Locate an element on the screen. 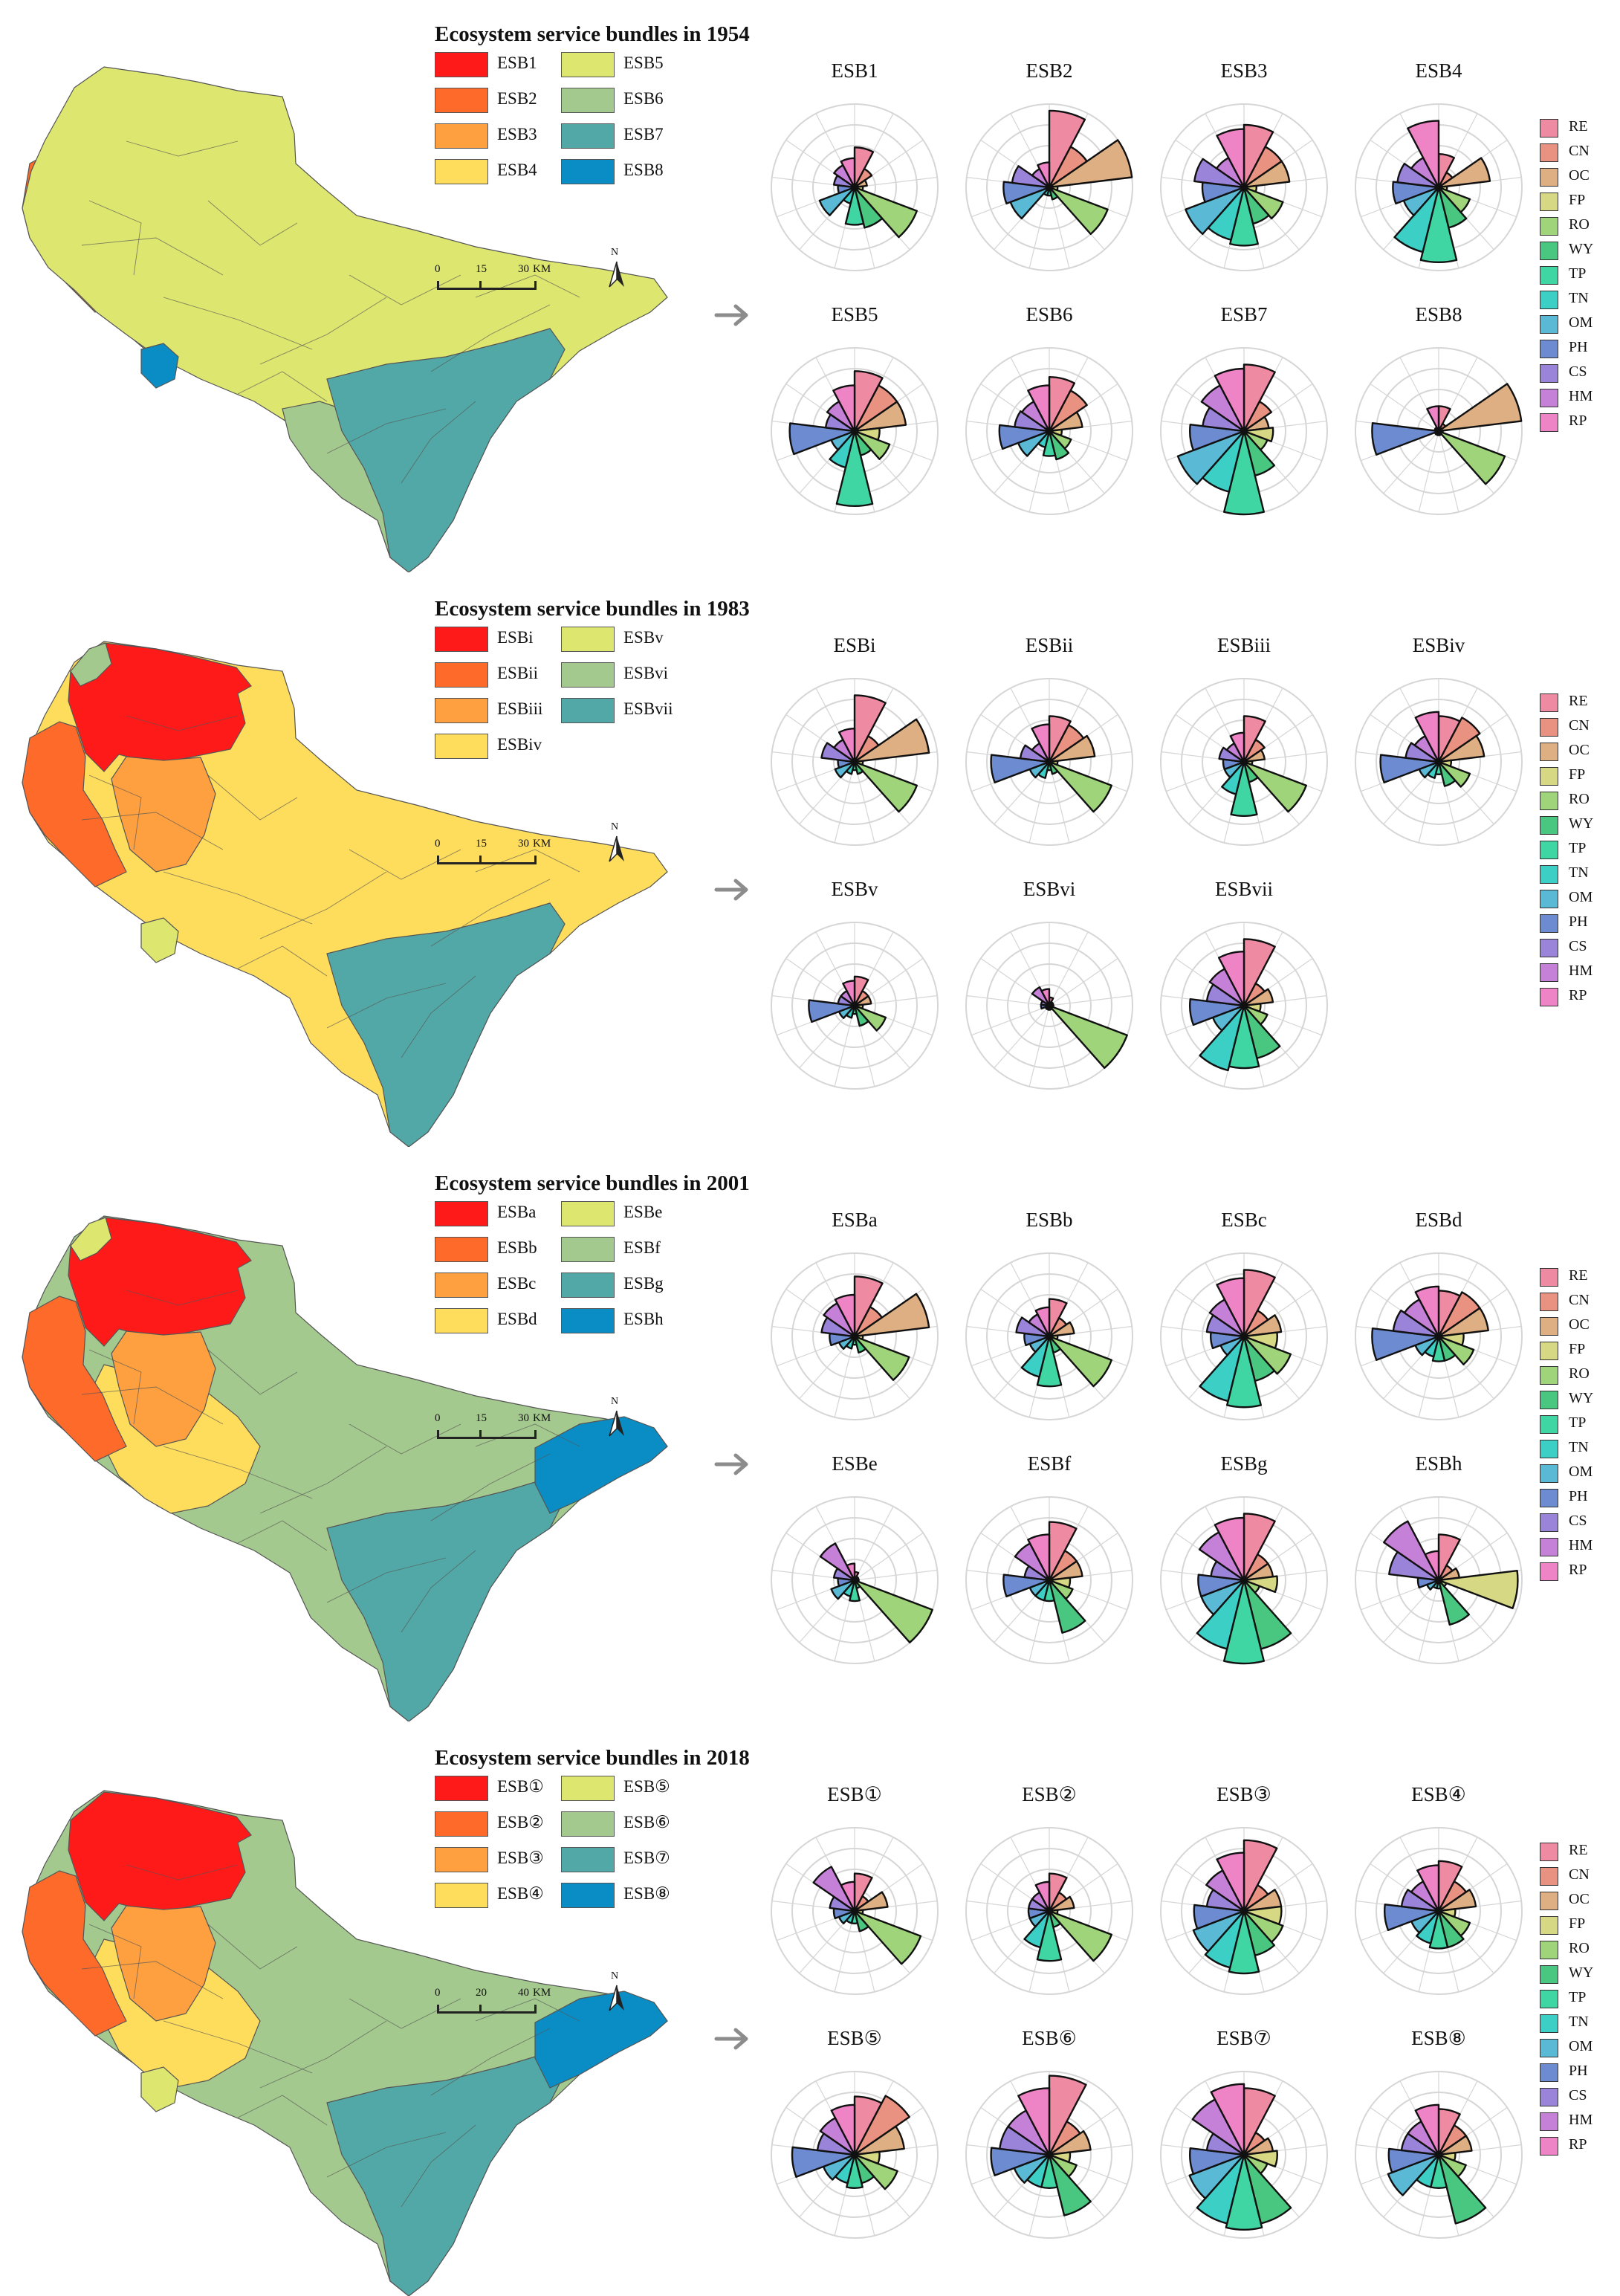  rose-petal-OC is located at coordinates (1254, 755).